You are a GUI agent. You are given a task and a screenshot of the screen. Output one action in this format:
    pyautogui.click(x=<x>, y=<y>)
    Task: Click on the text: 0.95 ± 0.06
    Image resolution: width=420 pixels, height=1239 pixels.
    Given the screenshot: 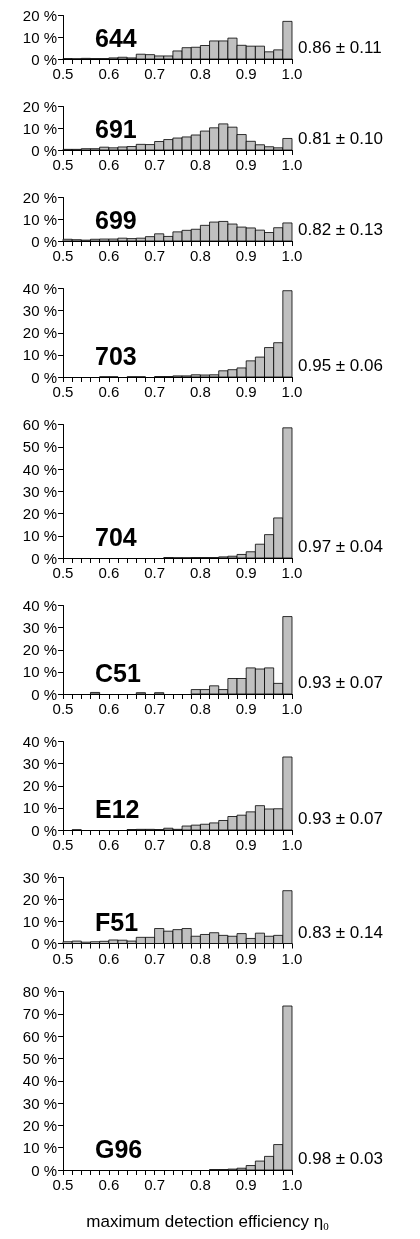 What is the action you would take?
    pyautogui.click(x=340, y=365)
    